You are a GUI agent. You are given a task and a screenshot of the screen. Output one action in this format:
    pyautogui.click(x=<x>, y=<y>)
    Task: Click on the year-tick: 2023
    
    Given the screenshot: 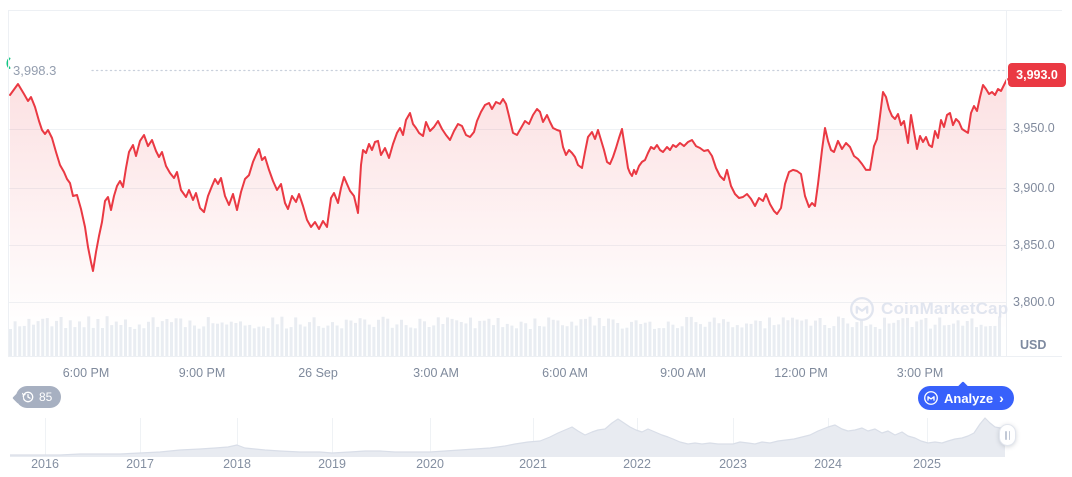 What is the action you would take?
    pyautogui.click(x=733, y=464)
    